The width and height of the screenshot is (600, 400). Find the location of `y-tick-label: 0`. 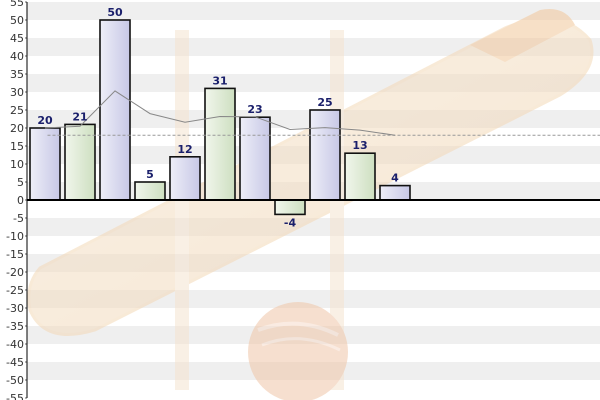

y-tick-label: 0 is located at coordinates (20, 200).